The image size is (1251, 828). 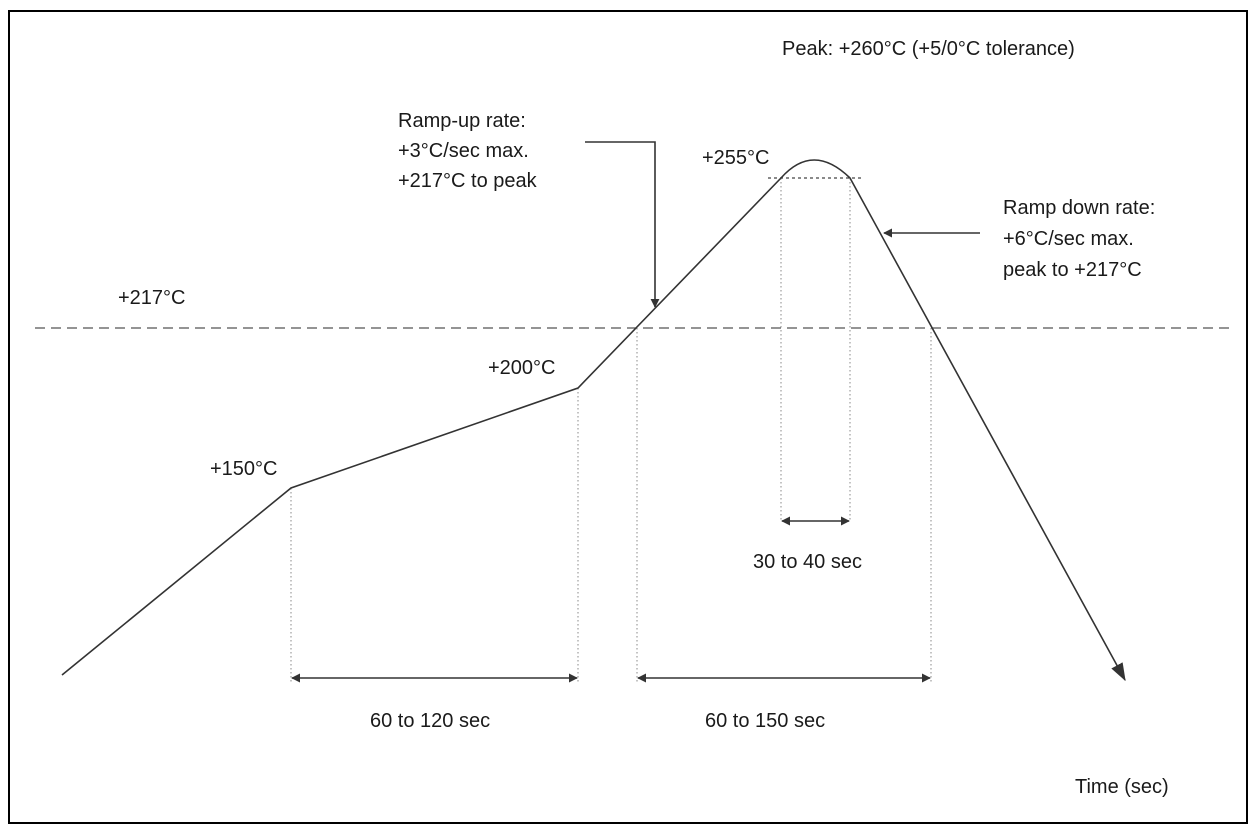 What do you see at coordinates (152, 298) in the screenshot?
I see `temp-217-label: +217°C` at bounding box center [152, 298].